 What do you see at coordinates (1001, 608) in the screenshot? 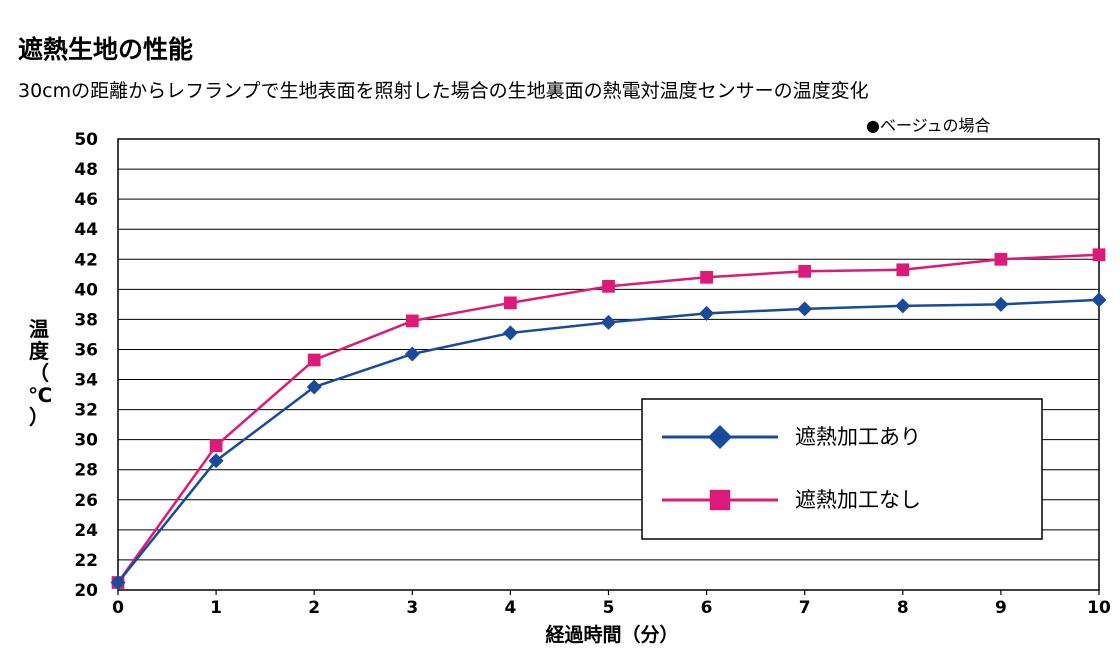
I see `x-tick-label: 9` at bounding box center [1001, 608].